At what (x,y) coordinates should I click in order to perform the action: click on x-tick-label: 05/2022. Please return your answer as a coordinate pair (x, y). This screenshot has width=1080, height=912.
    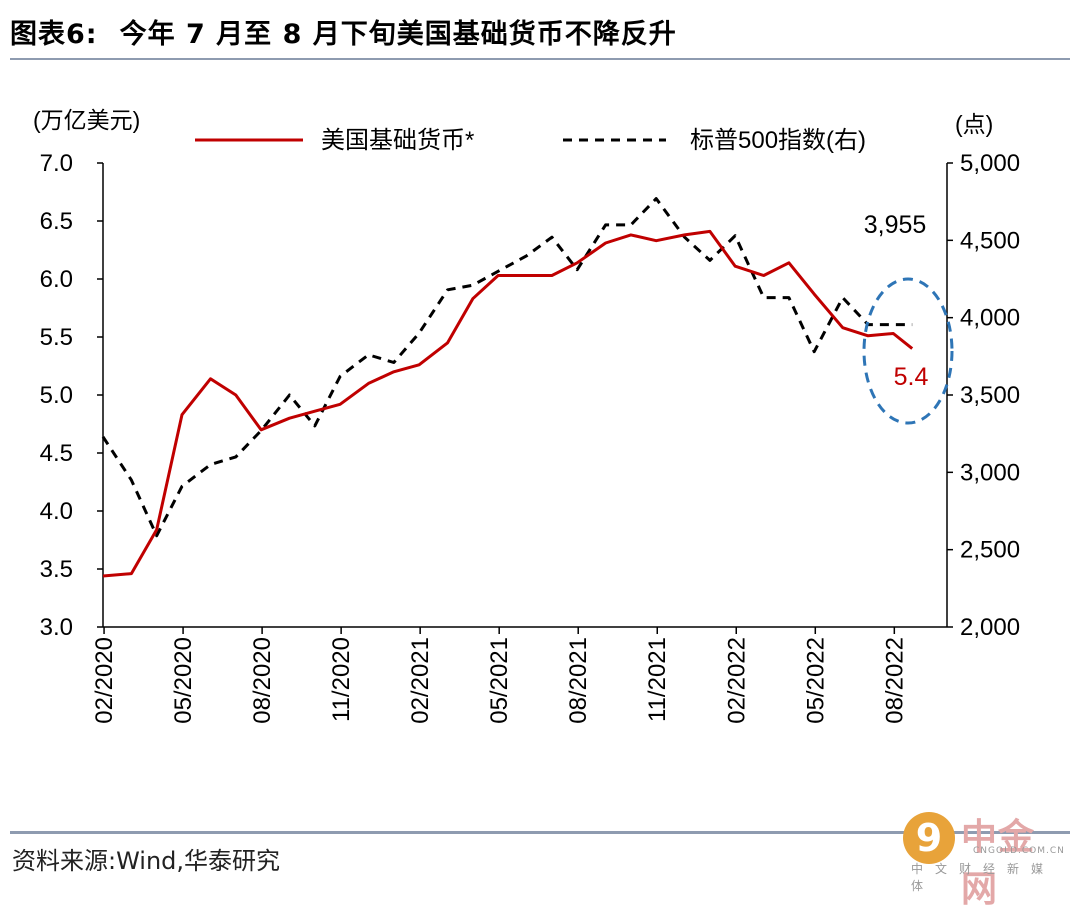
    Looking at the image, I should click on (815, 680).